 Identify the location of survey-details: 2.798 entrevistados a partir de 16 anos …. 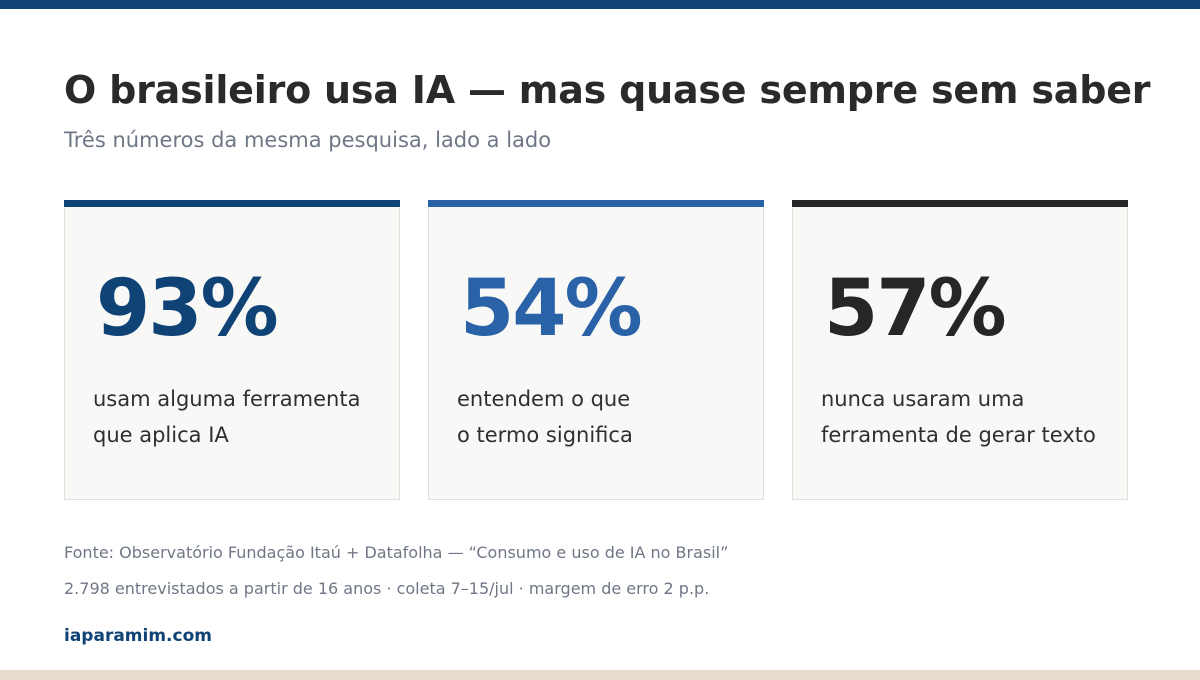
(387, 588).